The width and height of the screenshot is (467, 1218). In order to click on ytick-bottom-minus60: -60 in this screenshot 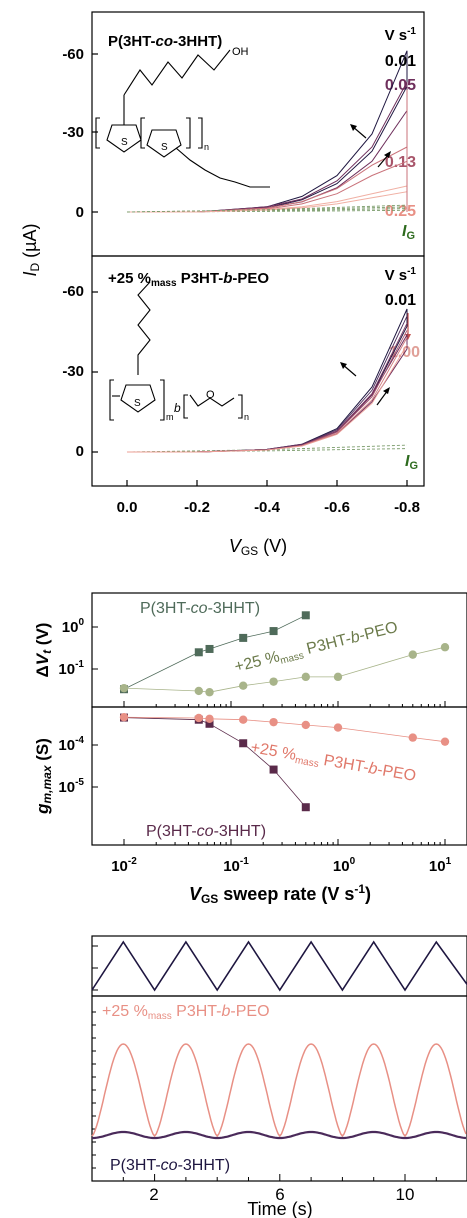, I will do `click(73, 291)`.